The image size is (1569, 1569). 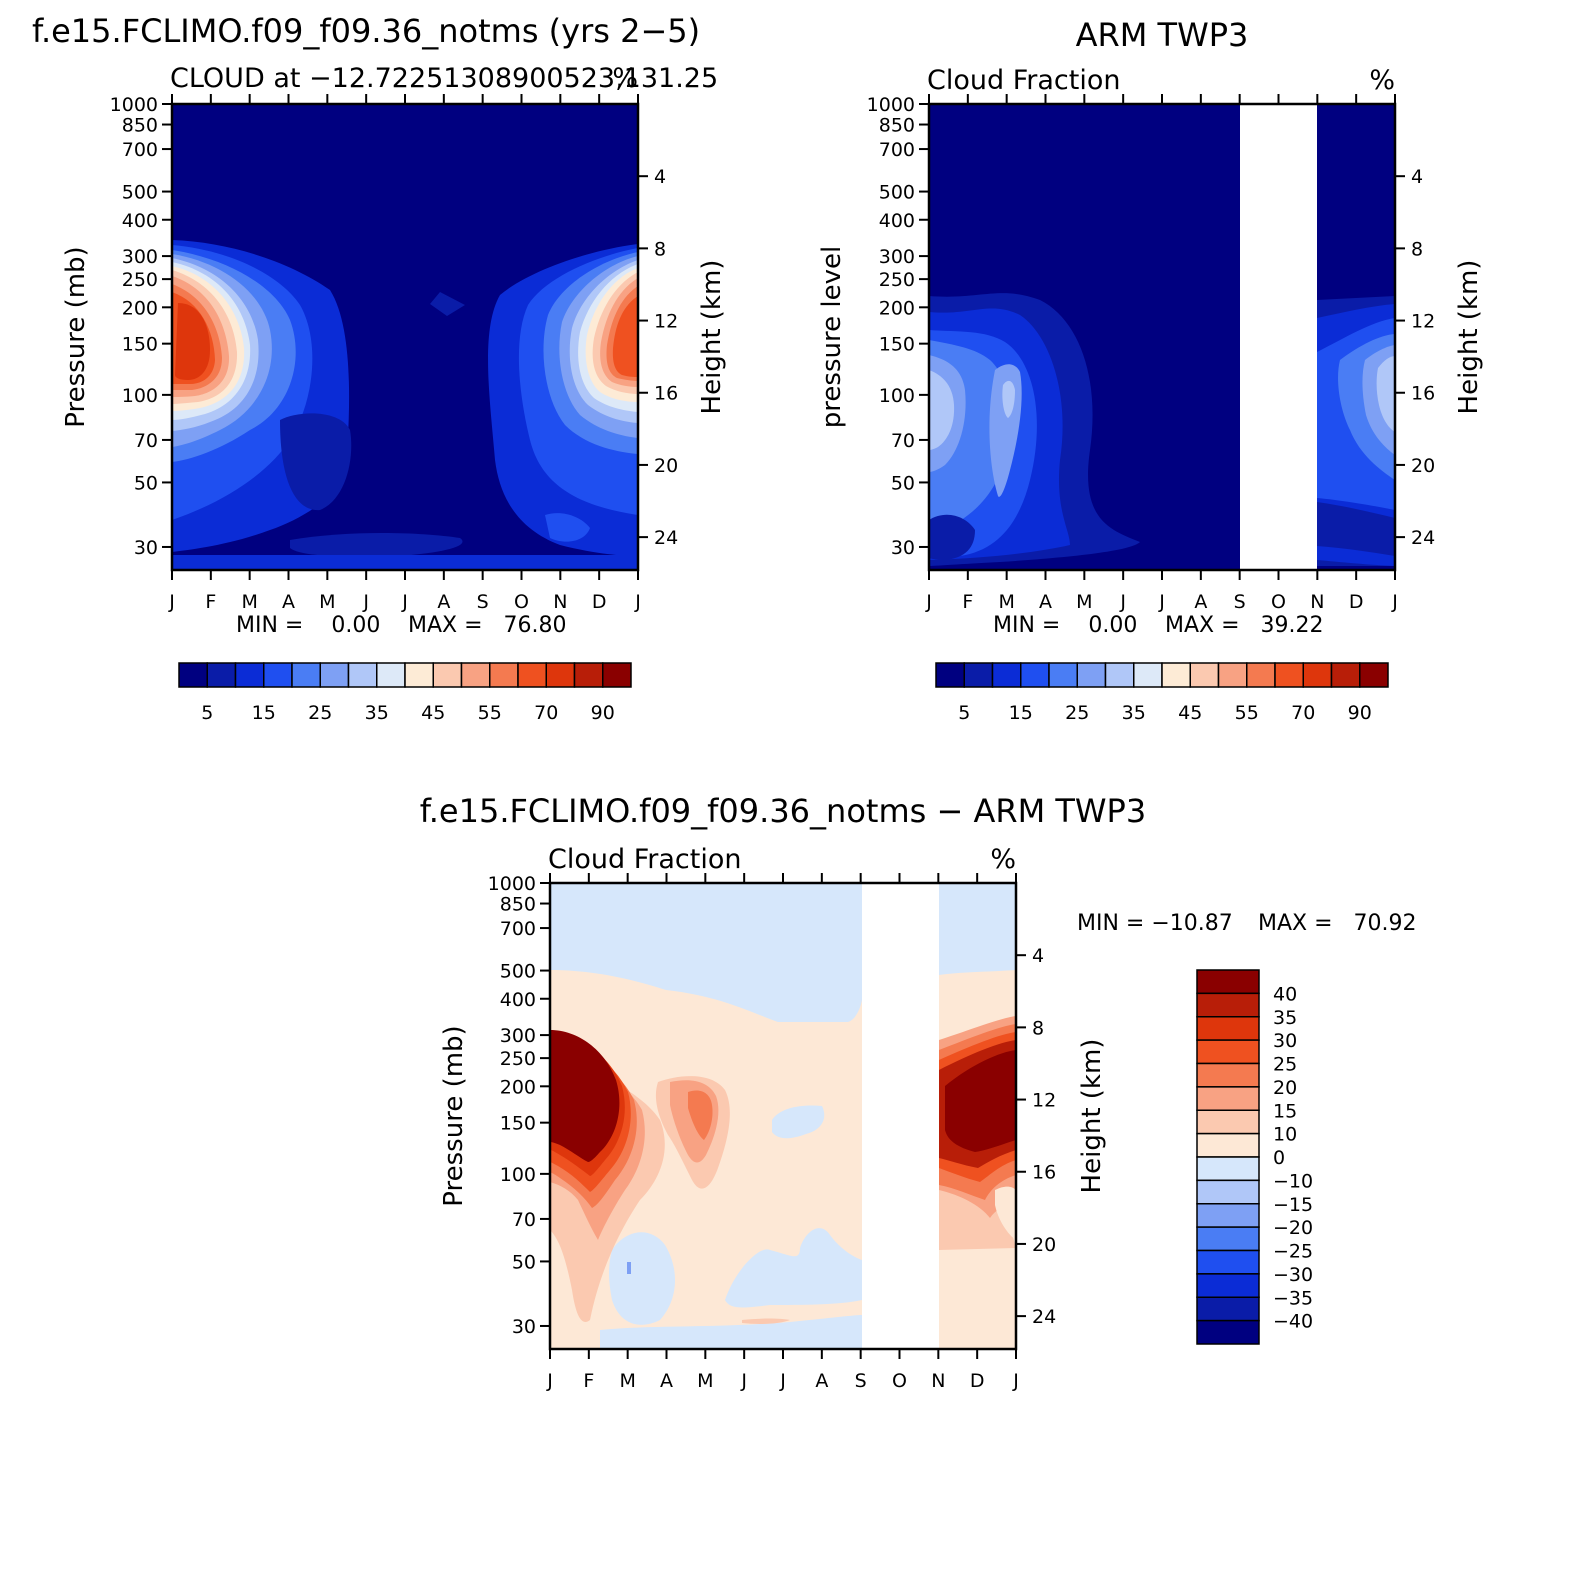 What do you see at coordinates (1003, 859) in the screenshot?
I see `panel-diff-units: %` at bounding box center [1003, 859].